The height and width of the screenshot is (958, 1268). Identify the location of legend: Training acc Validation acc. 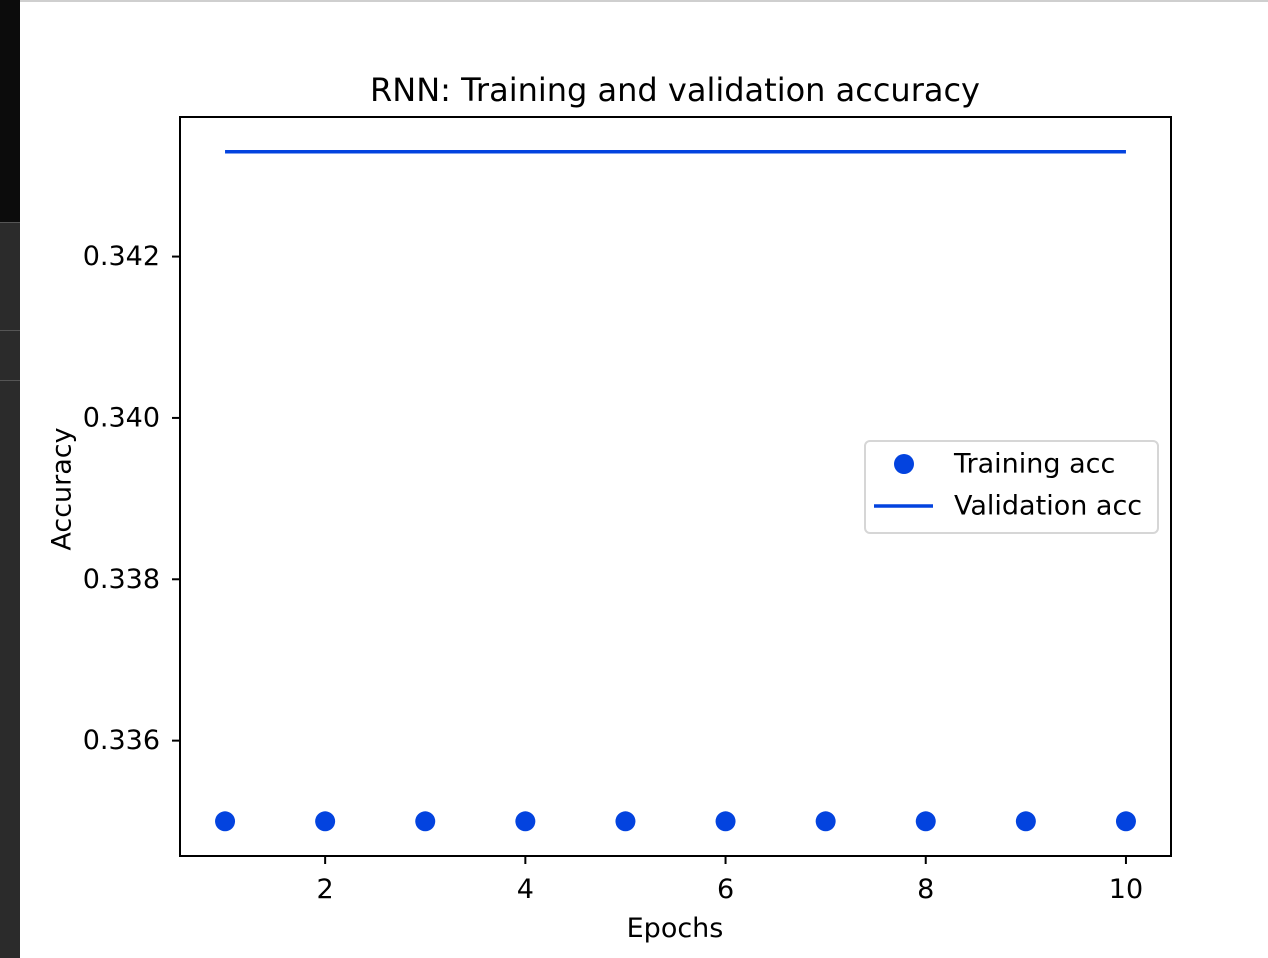
(1011, 487).